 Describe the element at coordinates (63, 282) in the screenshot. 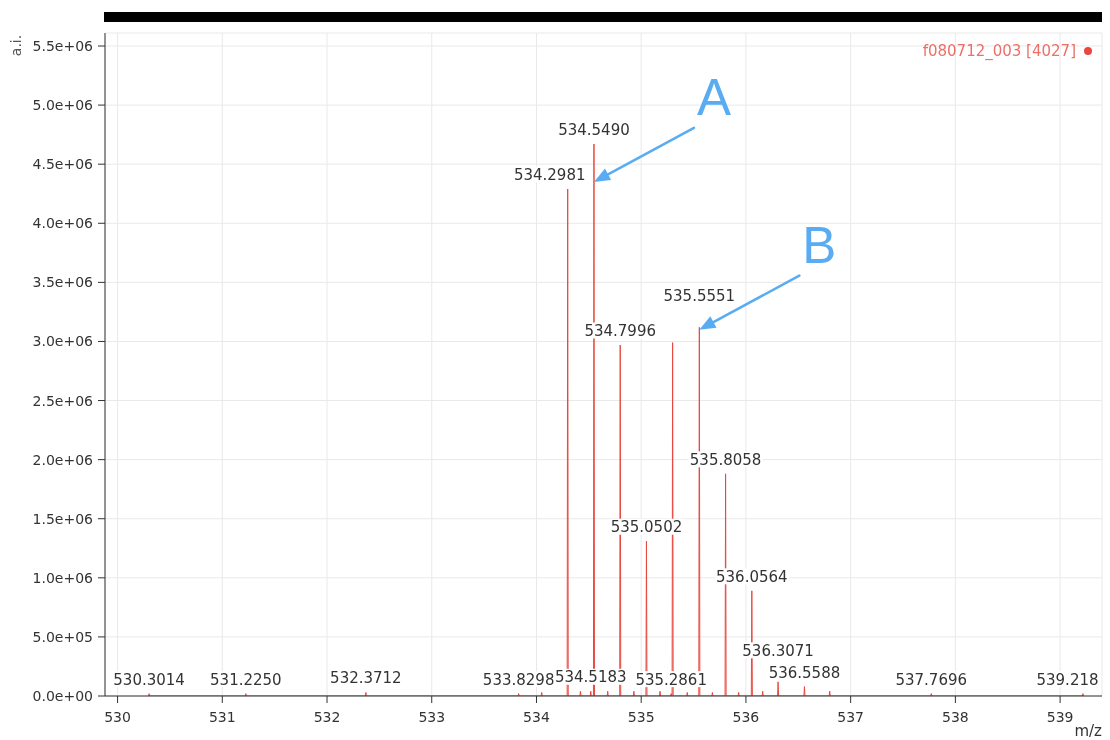

I see `y-tick-label: 3.5e+06` at that location.